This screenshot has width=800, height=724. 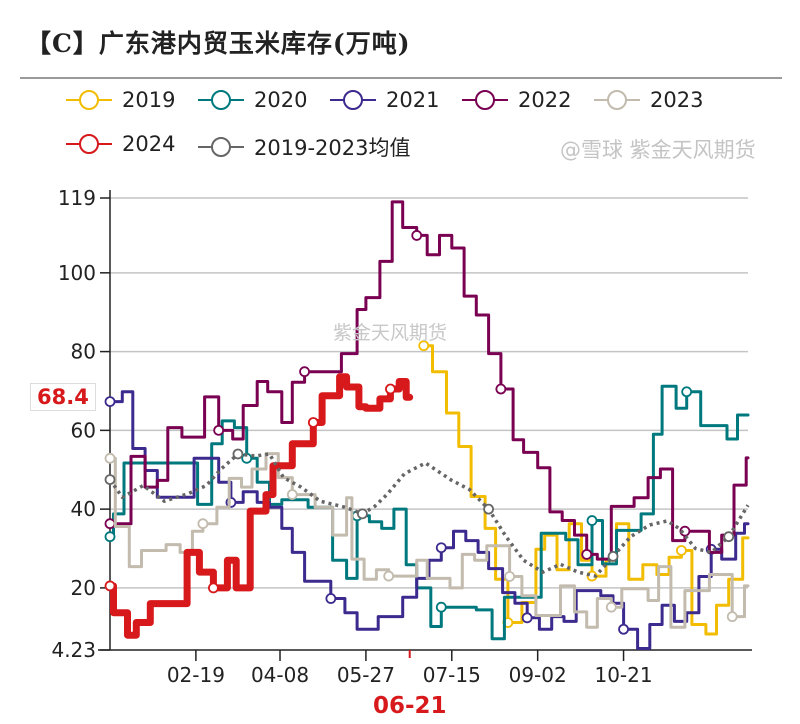 I want to click on x-tick-label: 05-27, so click(x=366, y=675).